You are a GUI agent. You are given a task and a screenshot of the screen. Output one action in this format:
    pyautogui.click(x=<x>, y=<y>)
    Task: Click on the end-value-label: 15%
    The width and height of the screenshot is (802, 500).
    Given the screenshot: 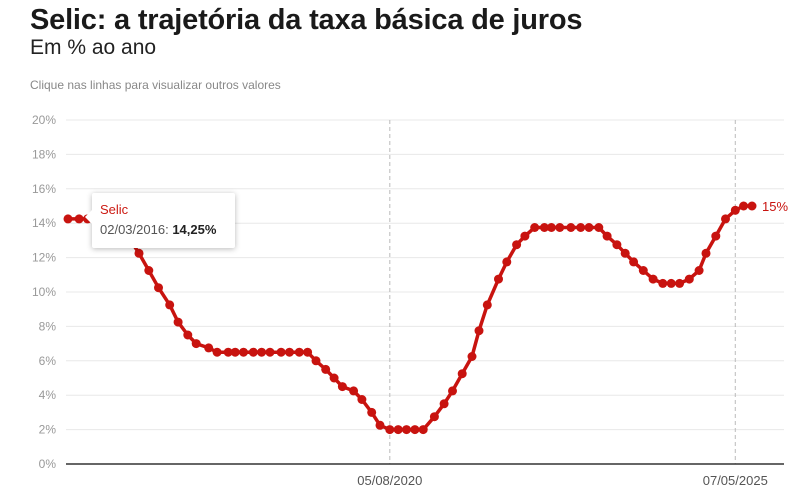 What is the action you would take?
    pyautogui.click(x=775, y=206)
    